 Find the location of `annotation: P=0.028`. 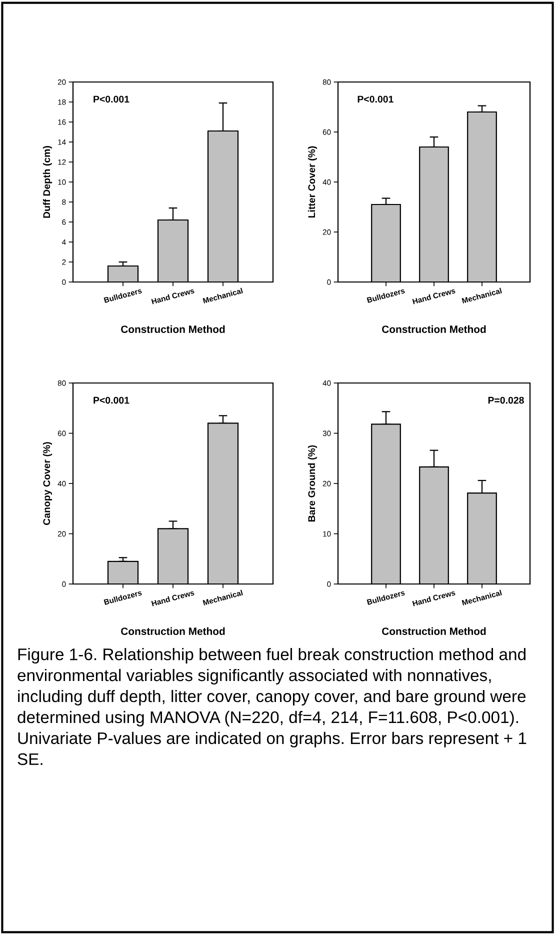

annotation: P=0.028 is located at coordinates (506, 400).